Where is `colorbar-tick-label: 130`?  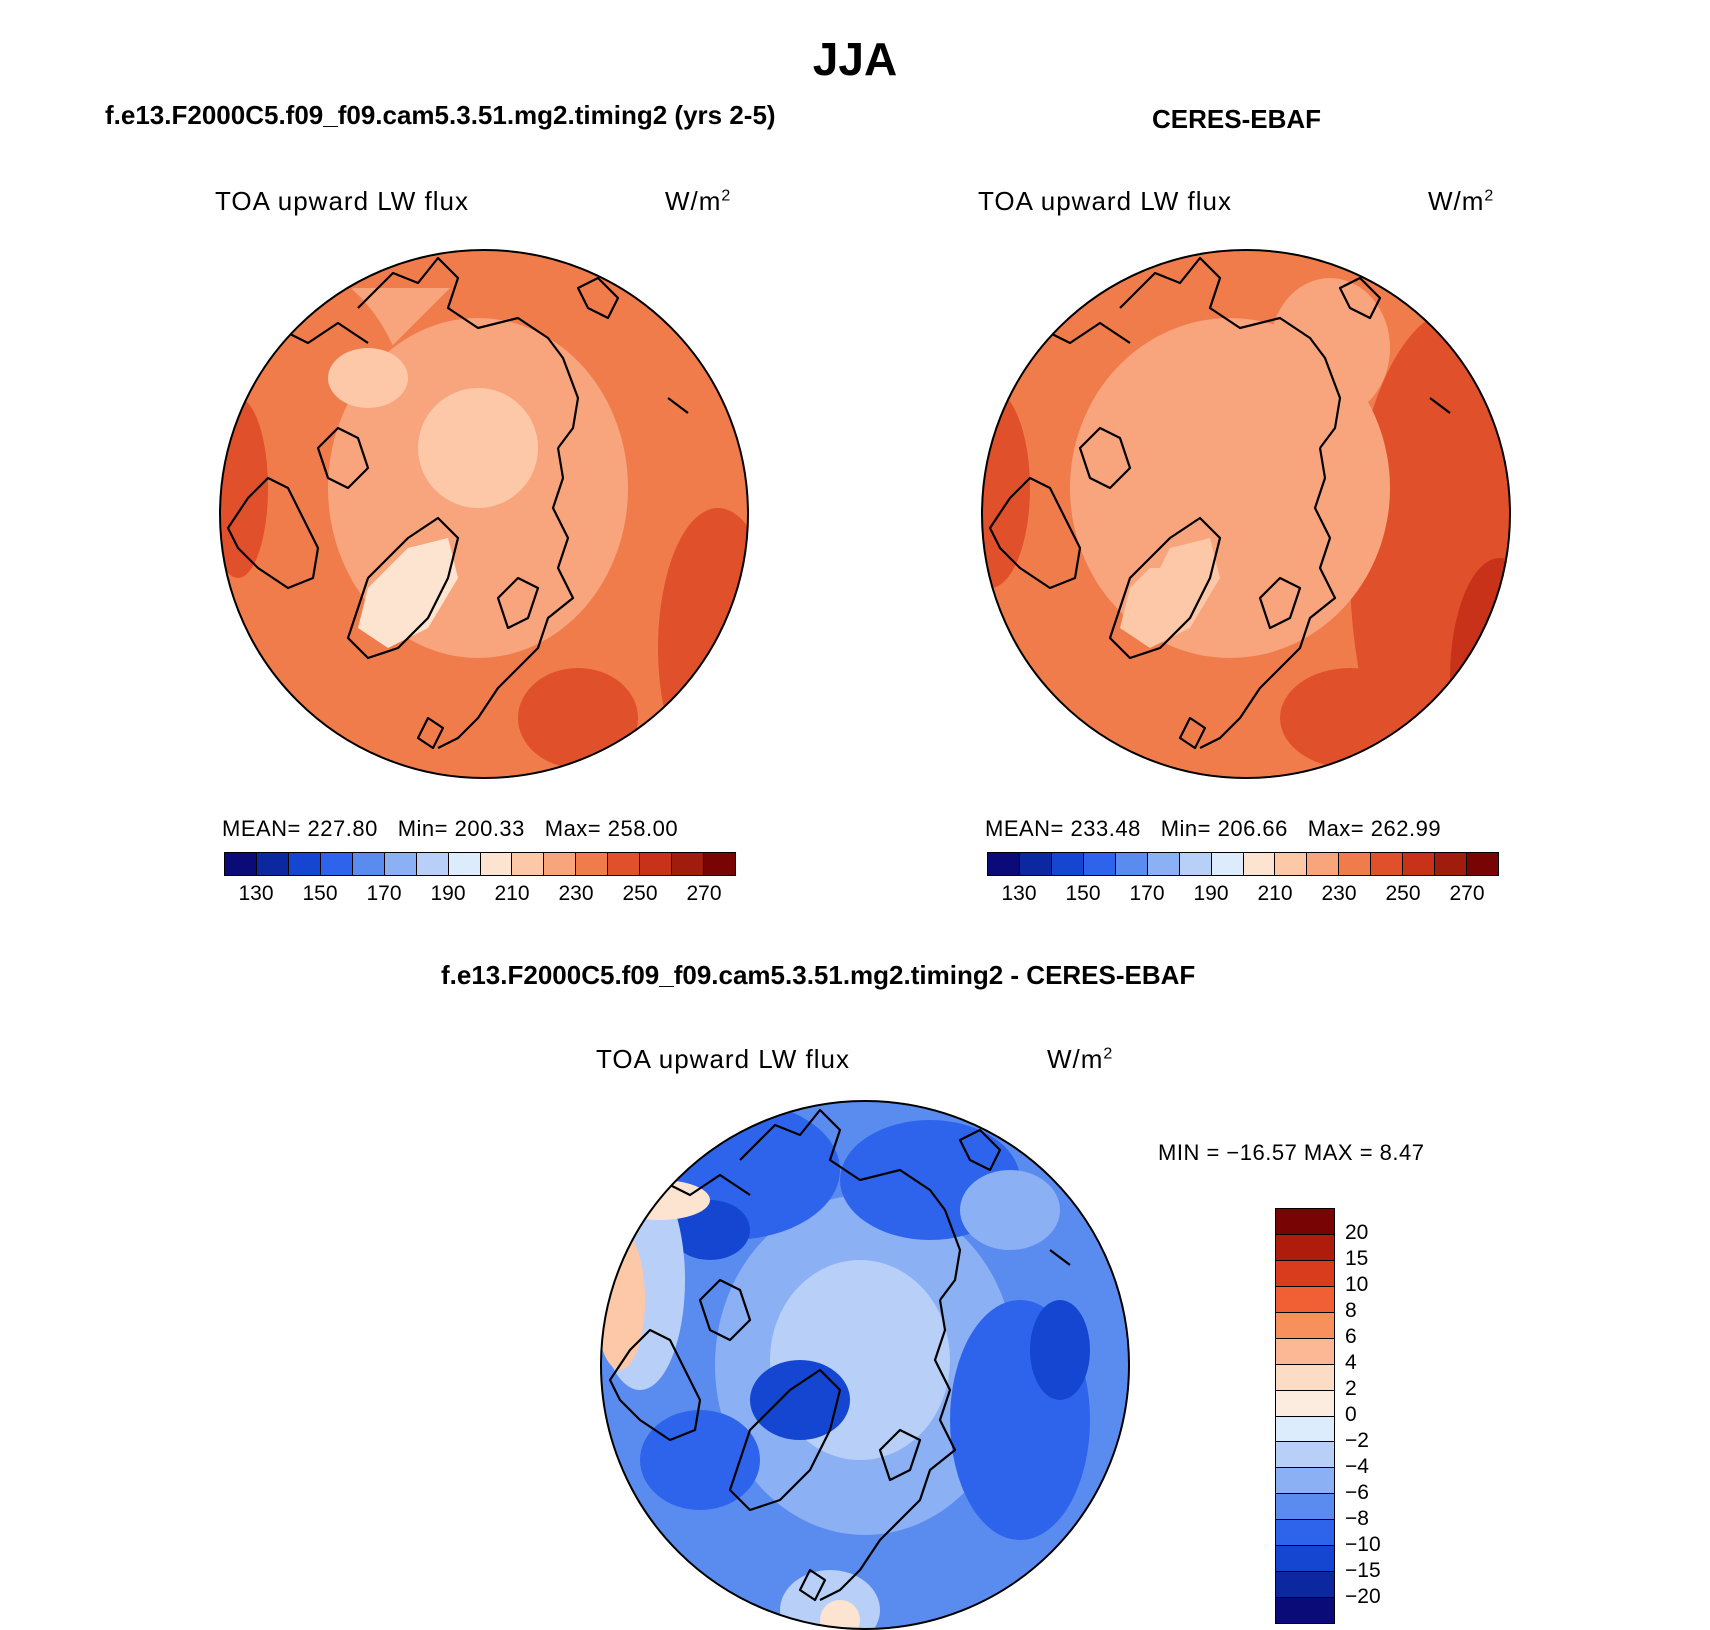
colorbar-tick-label: 130 is located at coordinates (256, 893).